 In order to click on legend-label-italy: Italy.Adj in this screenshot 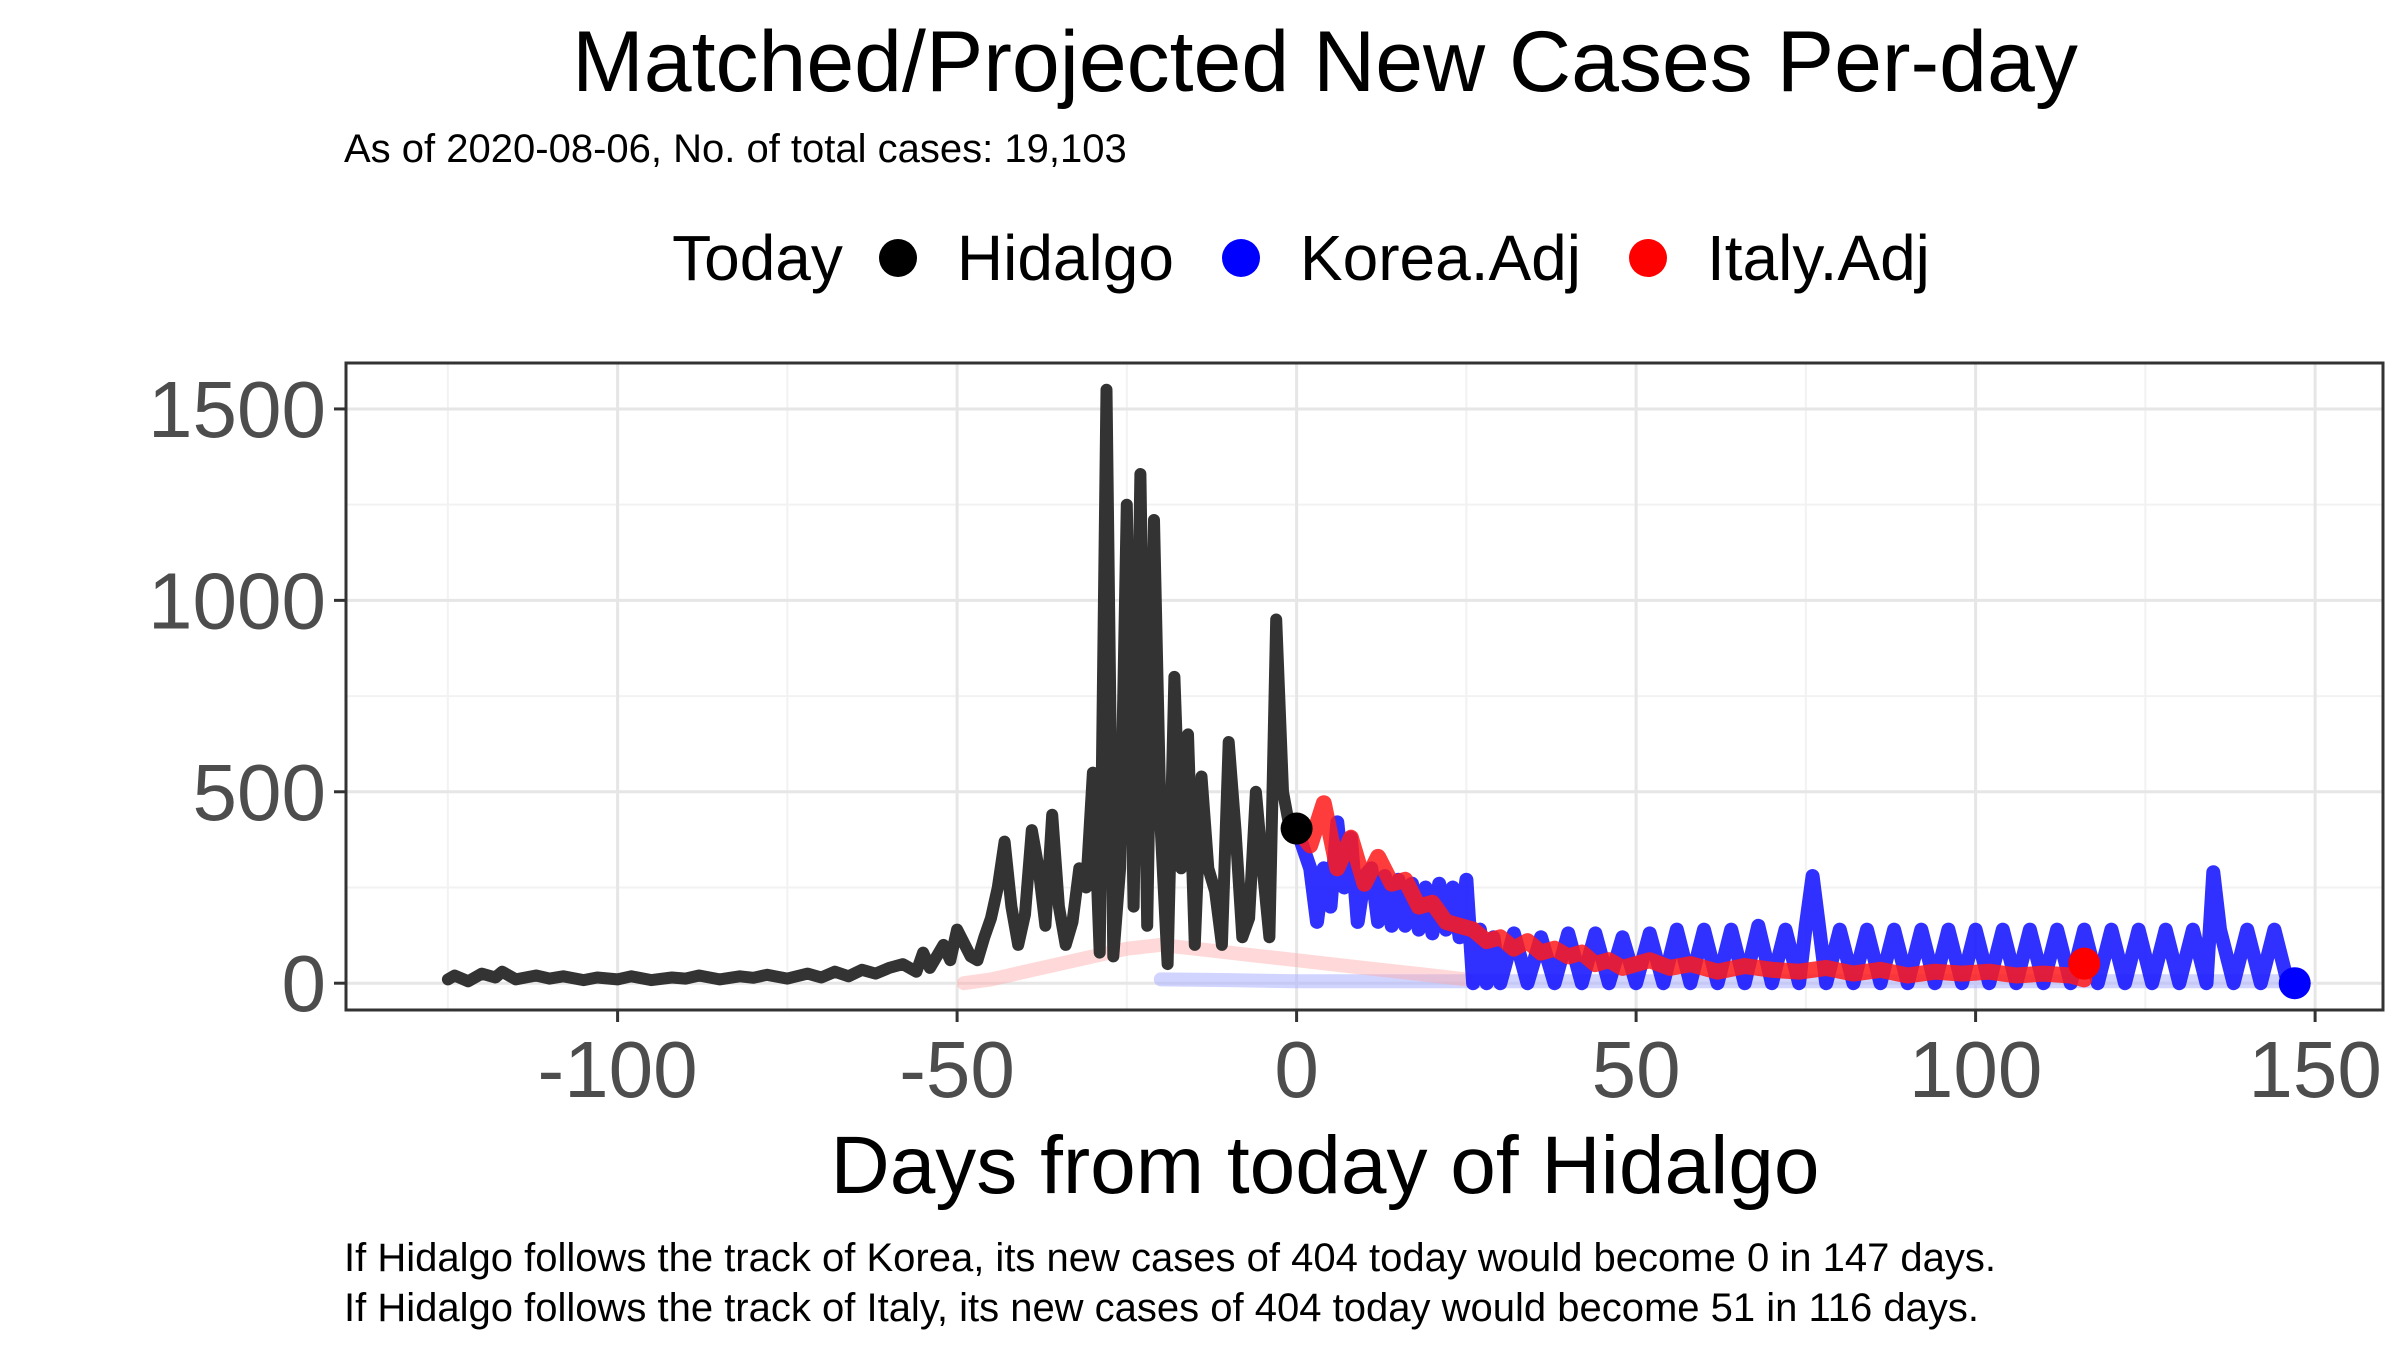, I will do `click(1818, 258)`.